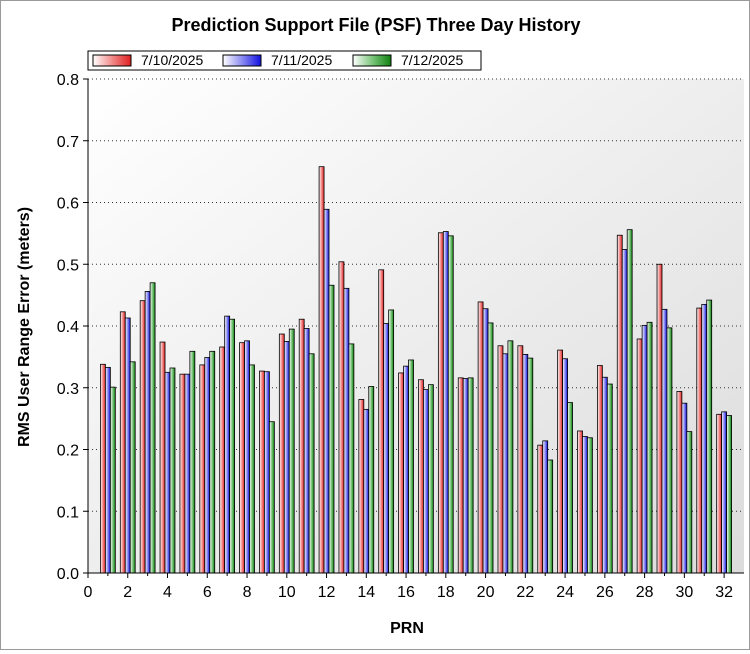 This screenshot has height=654, width=750. What do you see at coordinates (68, 389) in the screenshot?
I see `y-tick-label: 0.3` at bounding box center [68, 389].